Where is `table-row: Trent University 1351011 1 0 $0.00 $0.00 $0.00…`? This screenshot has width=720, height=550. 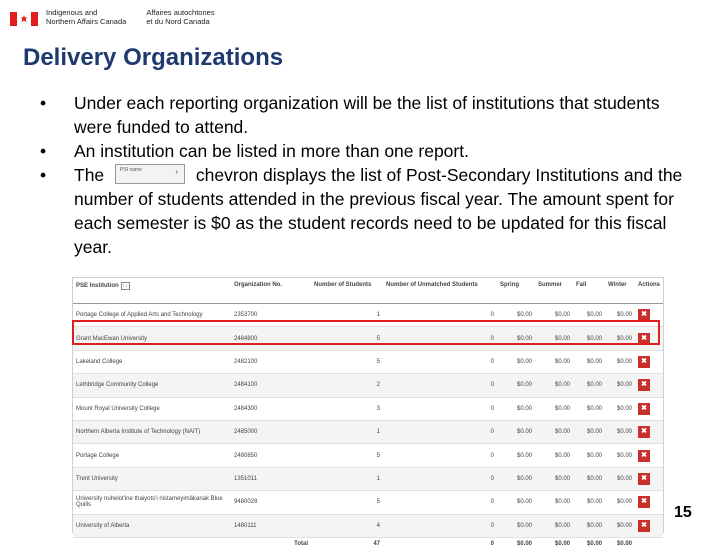
table-row: Trent University 1351011 1 0 $0.00 $0.00 $0.00… is located at coordinates (368, 479).